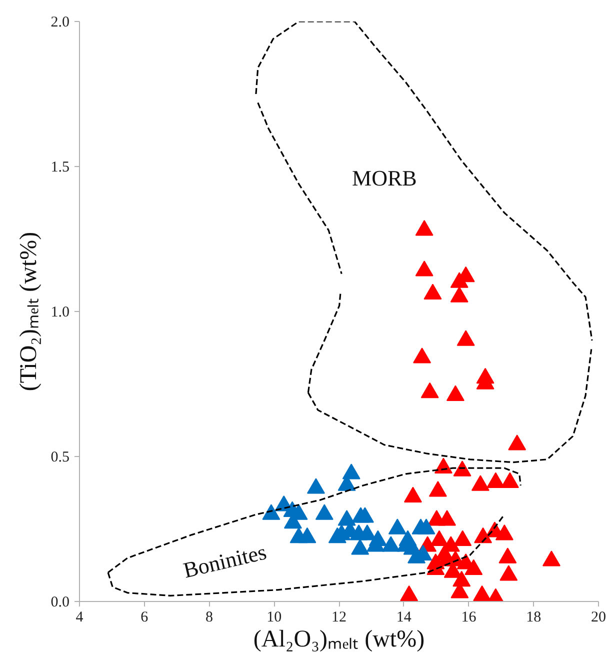  I want to click on y-tick-label: 1.5, so click(60, 168).